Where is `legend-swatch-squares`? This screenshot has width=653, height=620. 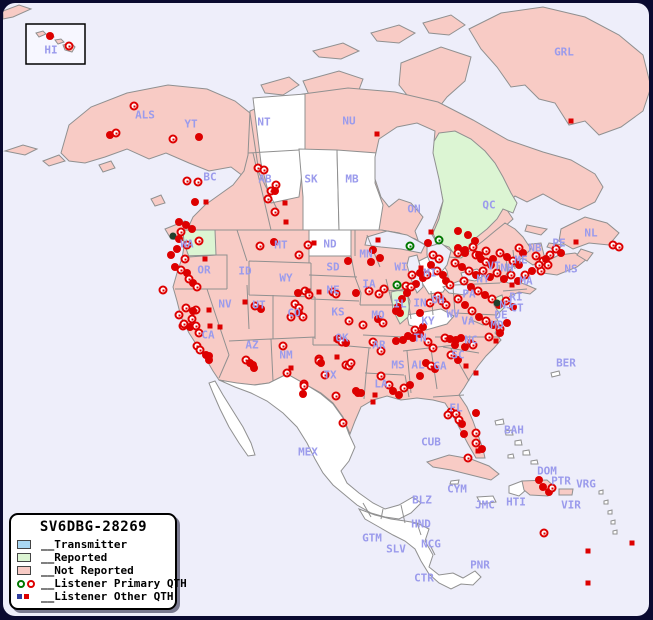 legend-swatch-squares is located at coordinates (27, 596).